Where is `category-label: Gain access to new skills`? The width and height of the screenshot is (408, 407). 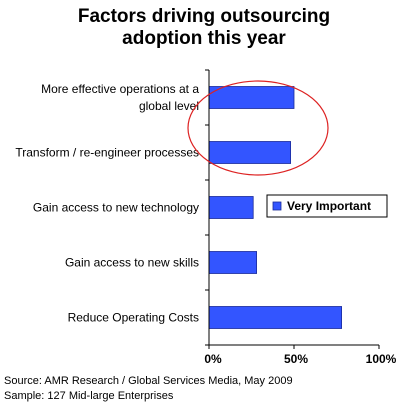 category-label: Gain access to new skills is located at coordinates (132, 263).